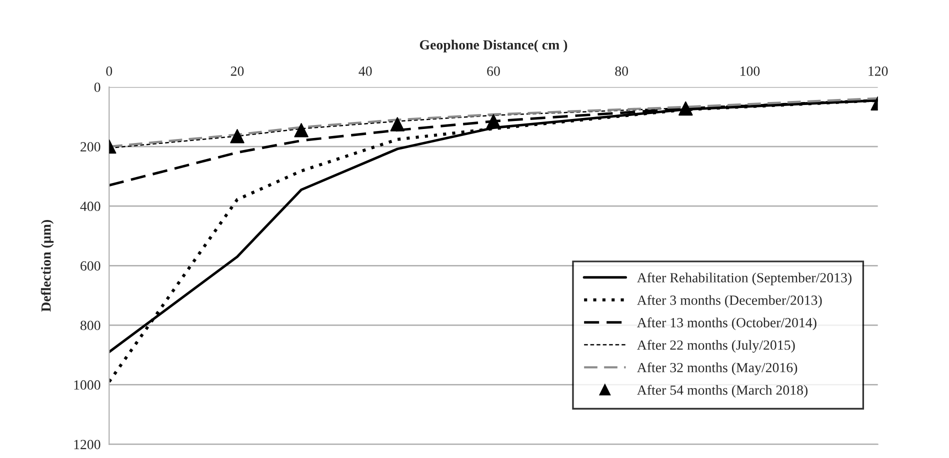  Describe the element at coordinates (621, 71) in the screenshot. I see `x-tick-label: 80` at that location.